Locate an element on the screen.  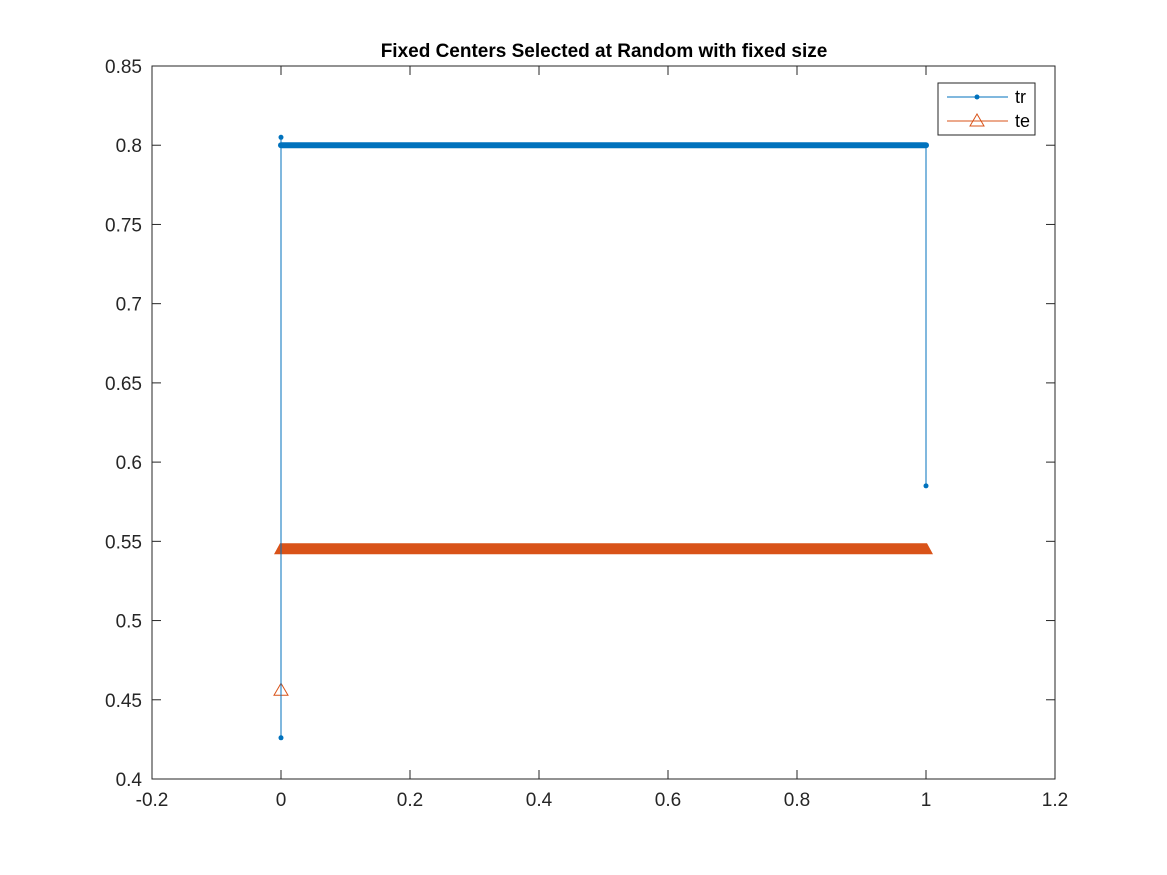
y-tick-label: 0.65 is located at coordinates (123, 384).